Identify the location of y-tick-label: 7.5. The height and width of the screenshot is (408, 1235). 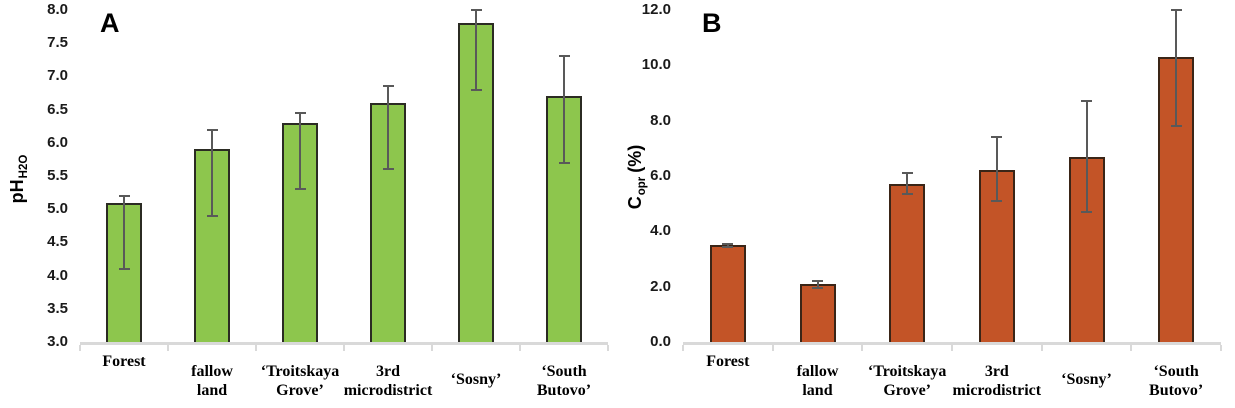
(57, 43).